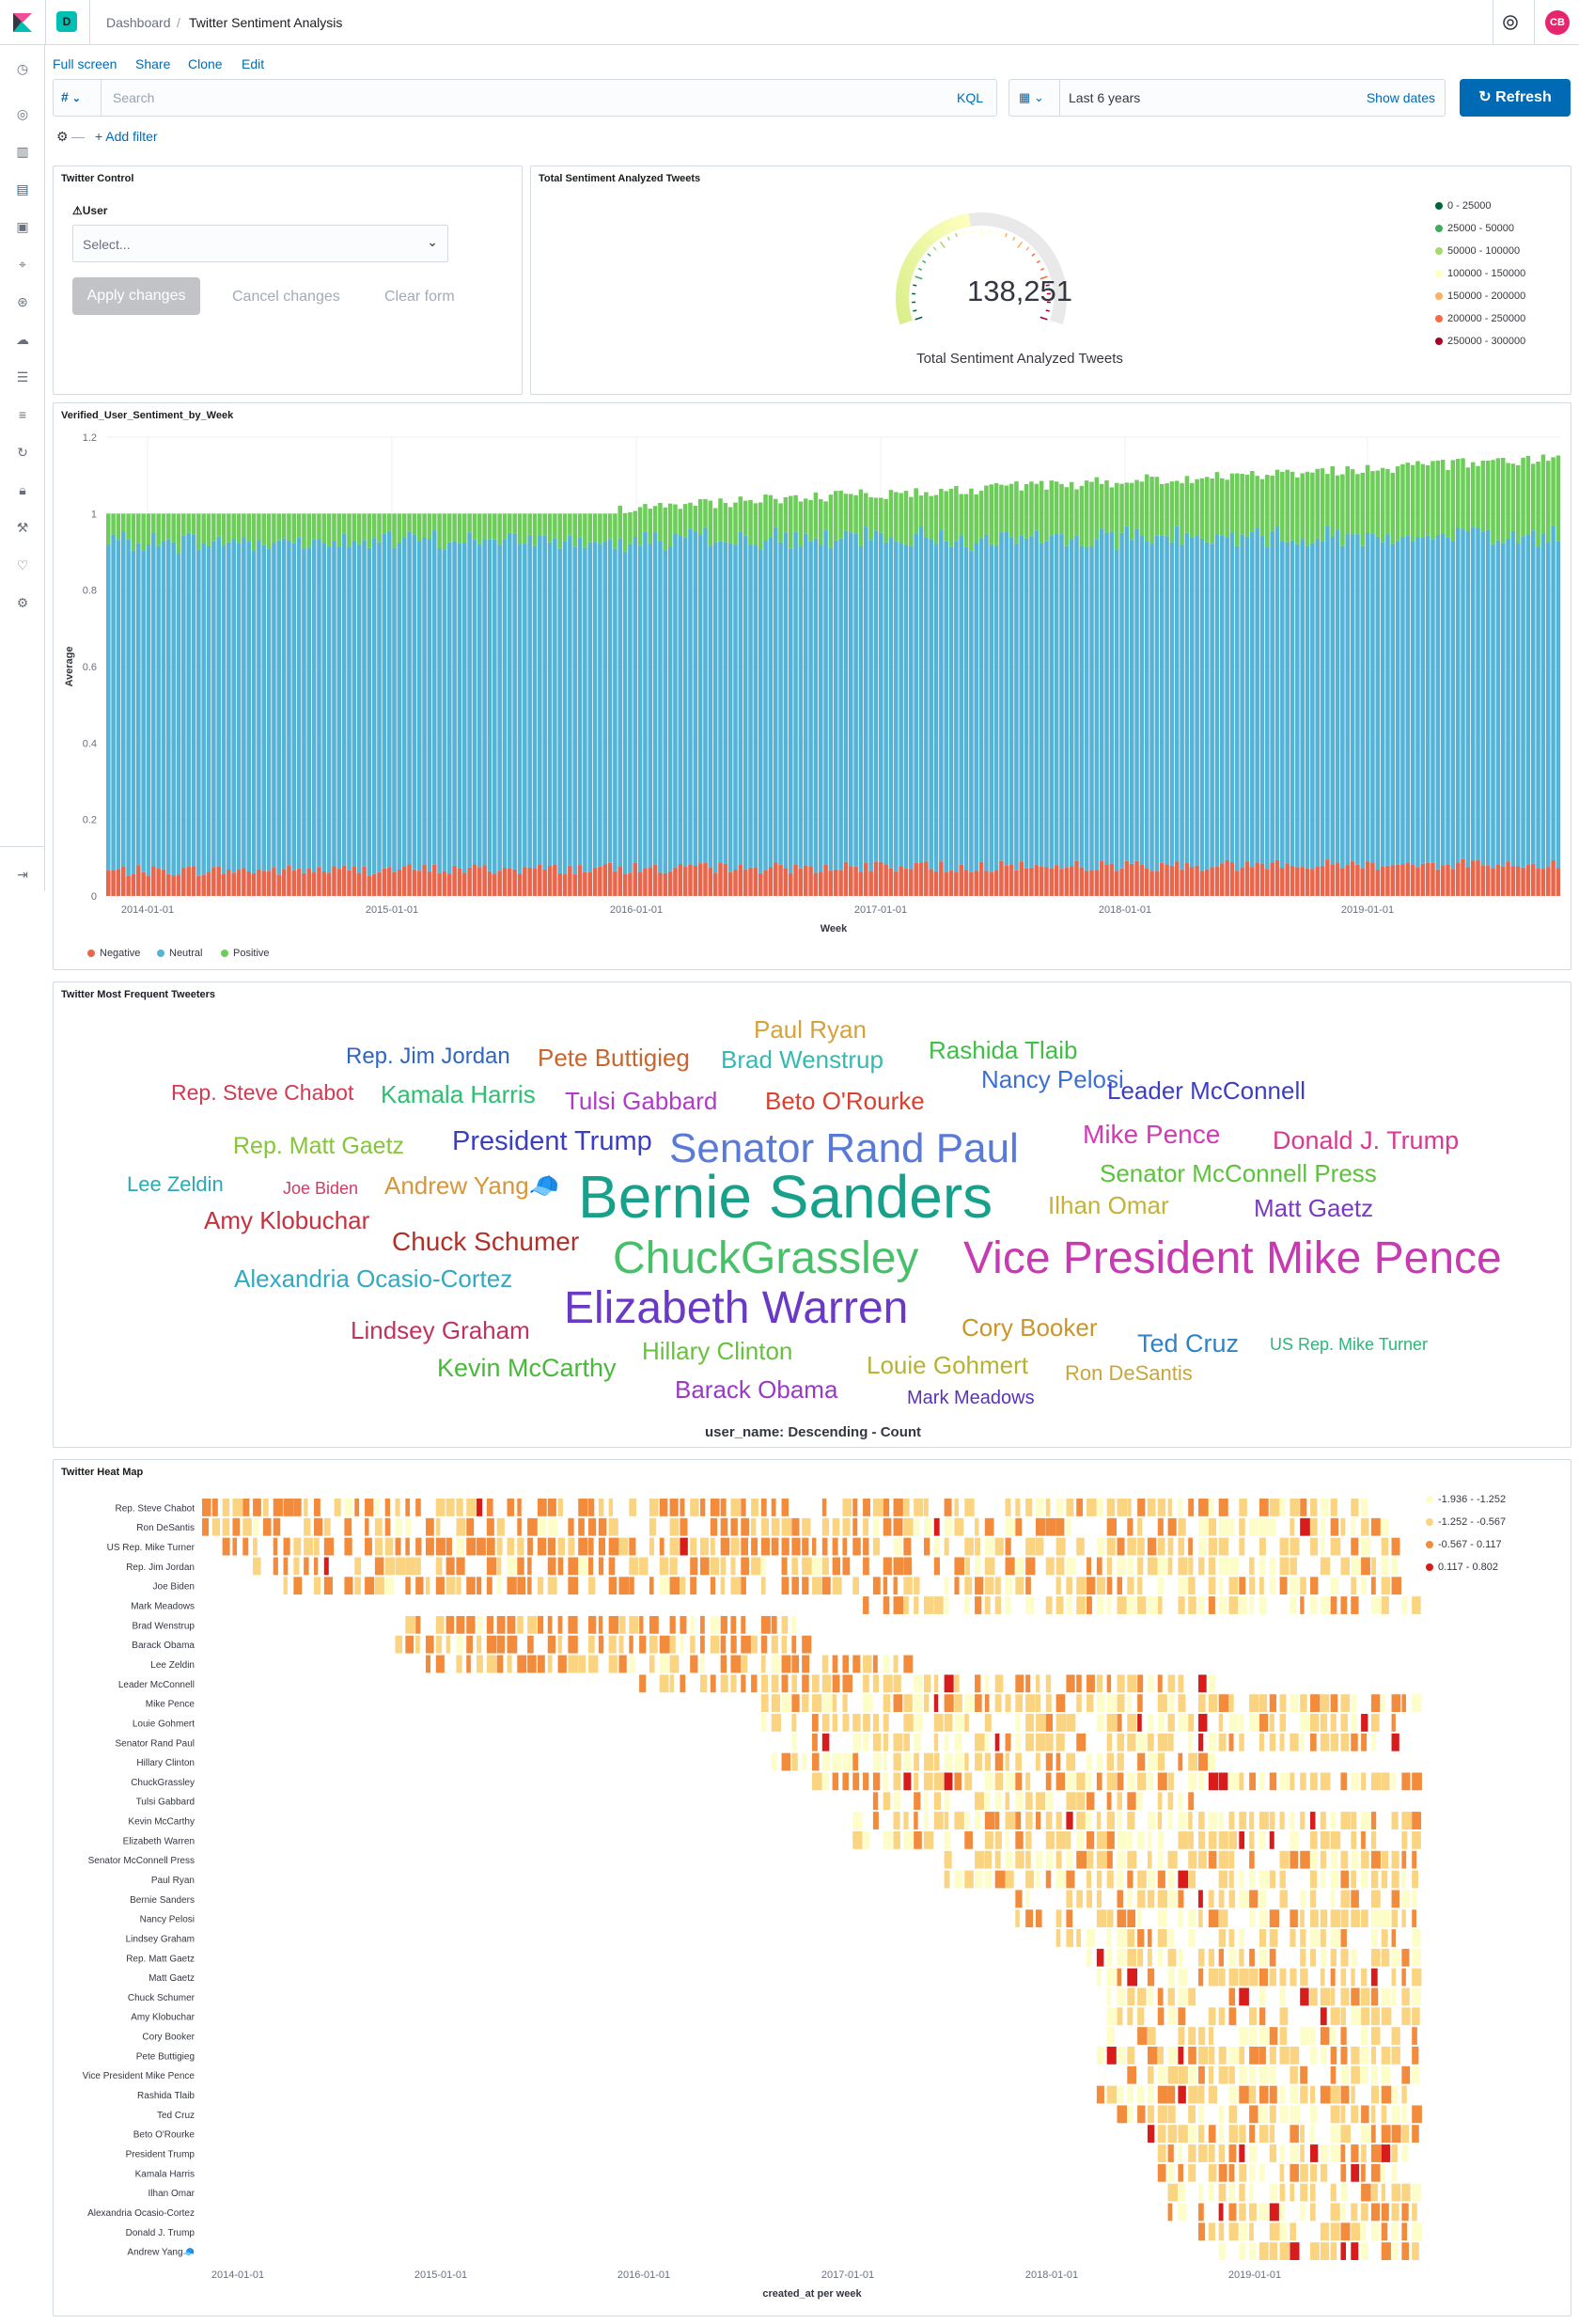 This screenshot has height=2324, width=1579. What do you see at coordinates (1558, 22) in the screenshot?
I see `user-avatar: CB` at bounding box center [1558, 22].